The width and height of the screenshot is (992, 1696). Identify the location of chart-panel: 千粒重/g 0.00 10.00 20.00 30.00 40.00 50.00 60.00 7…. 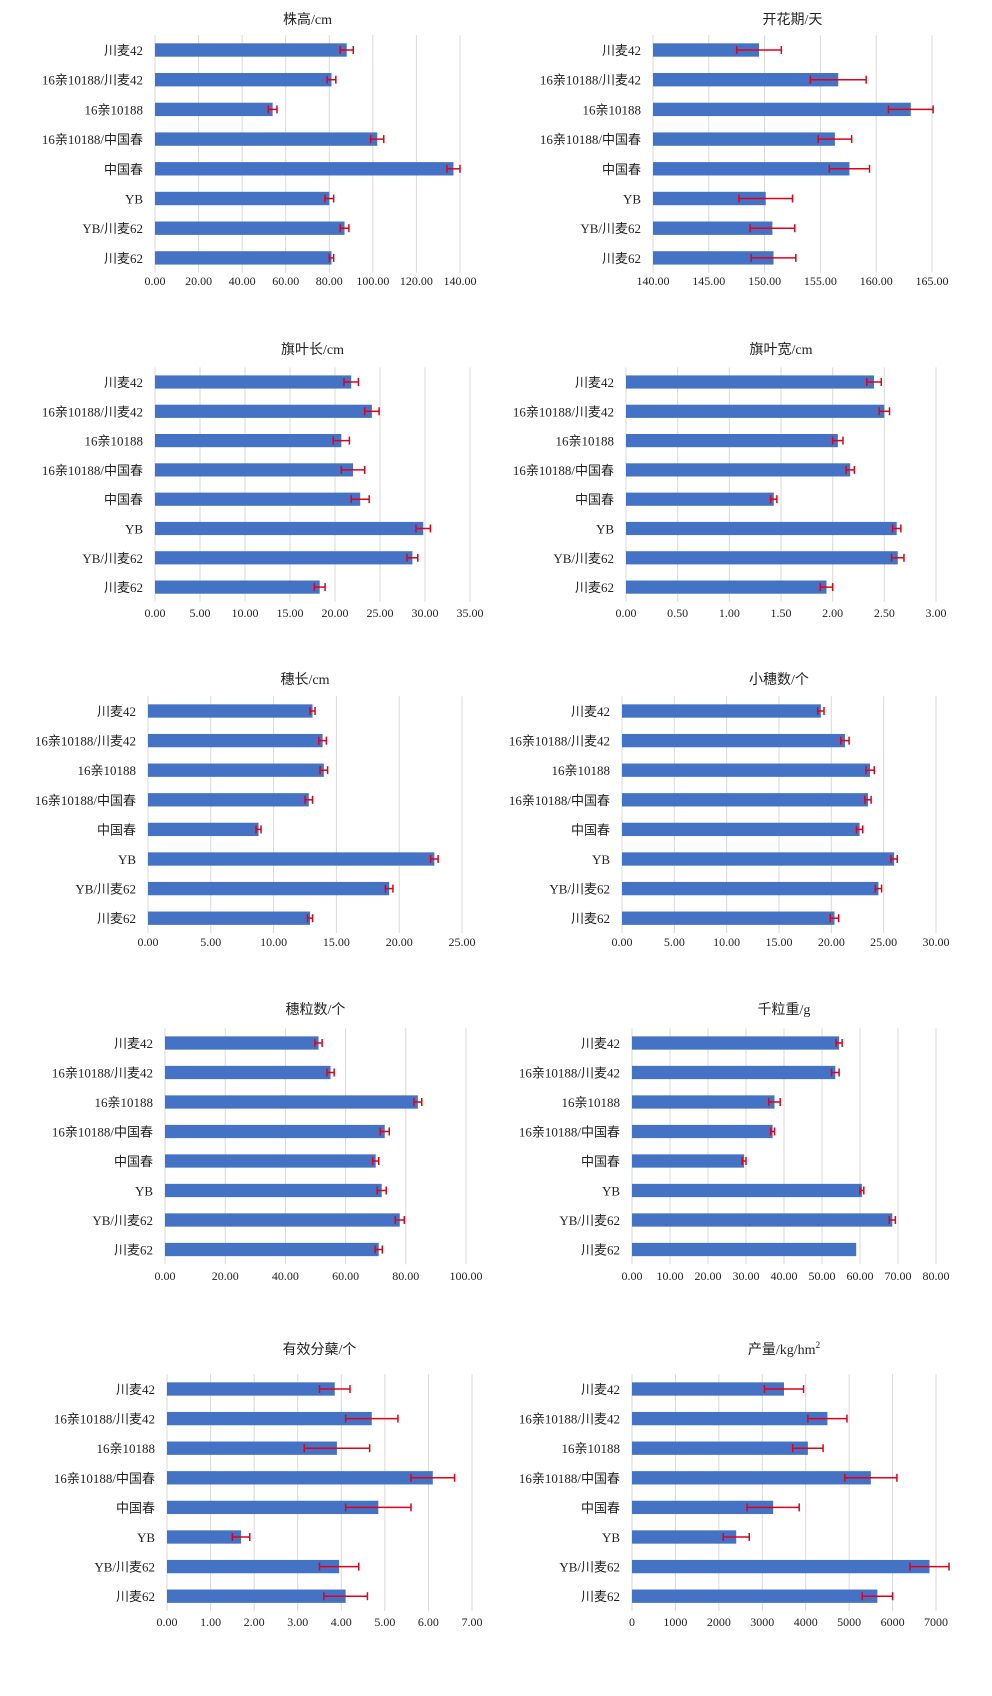
(744, 1160).